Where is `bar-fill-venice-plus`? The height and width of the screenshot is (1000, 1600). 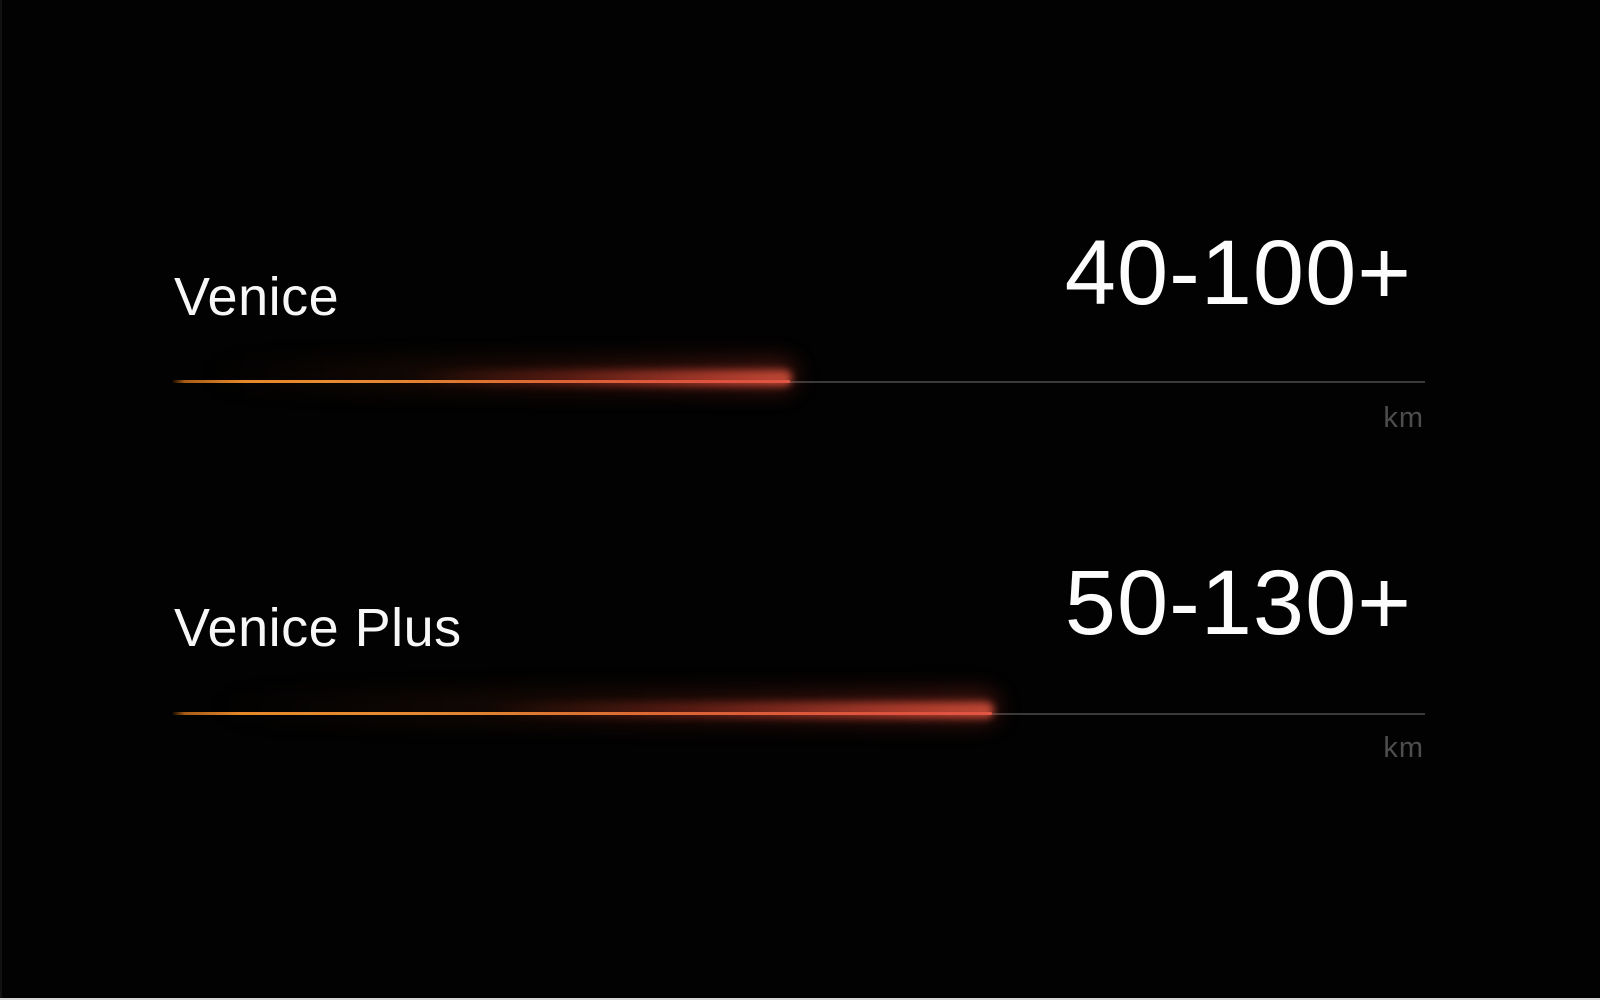 bar-fill-venice-plus is located at coordinates (585, 707).